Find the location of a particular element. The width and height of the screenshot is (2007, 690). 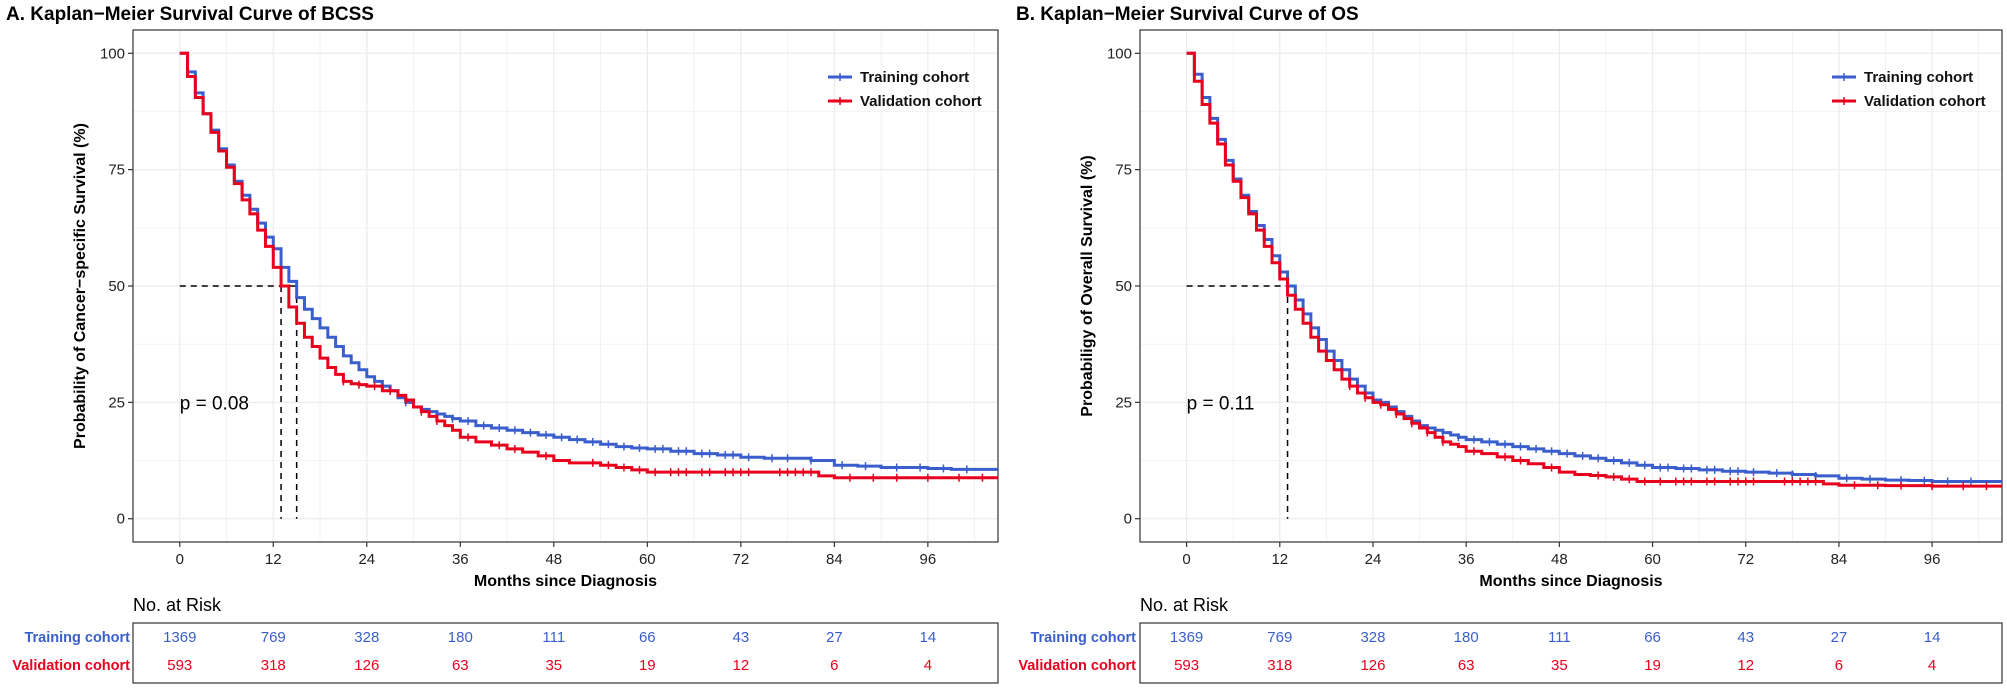

p-value: p = 0.11 is located at coordinates (1221, 403).